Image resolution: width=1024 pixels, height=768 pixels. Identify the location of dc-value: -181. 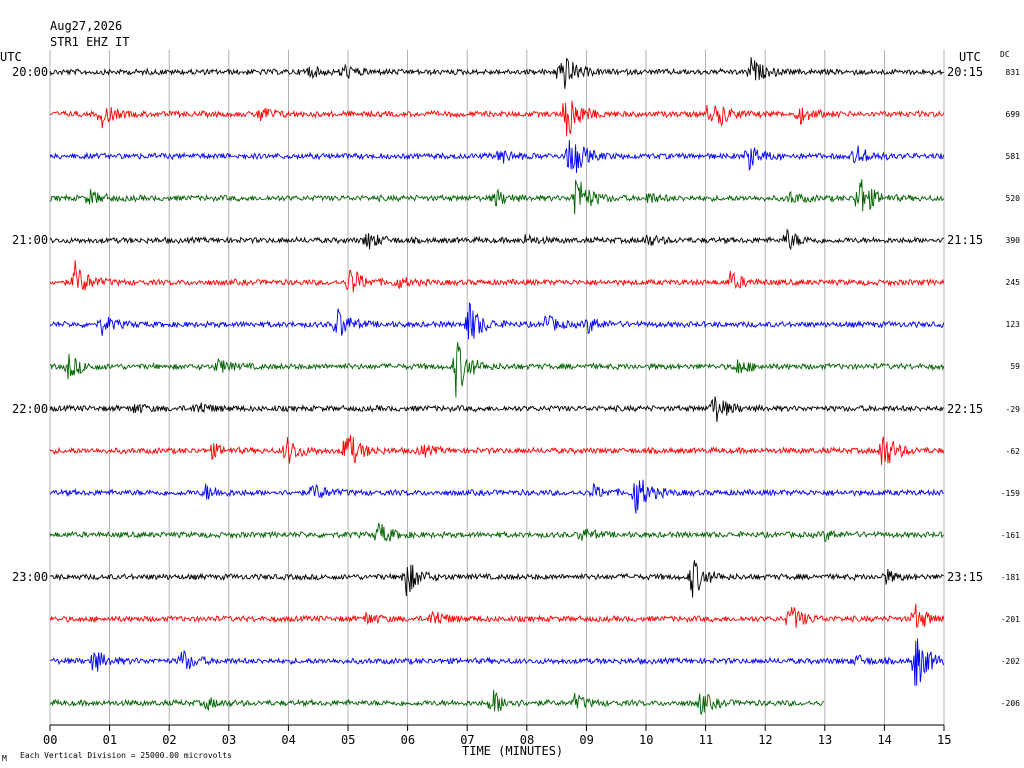
(1010, 577).